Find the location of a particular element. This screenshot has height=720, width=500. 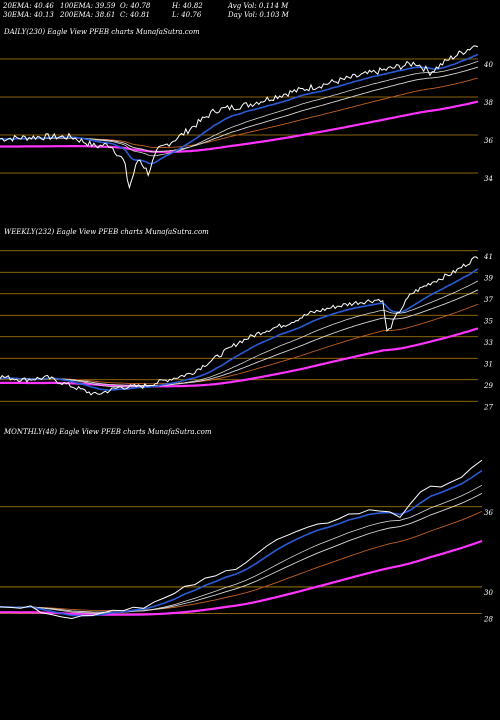

y-tick-label: 34 is located at coordinates (488, 179).